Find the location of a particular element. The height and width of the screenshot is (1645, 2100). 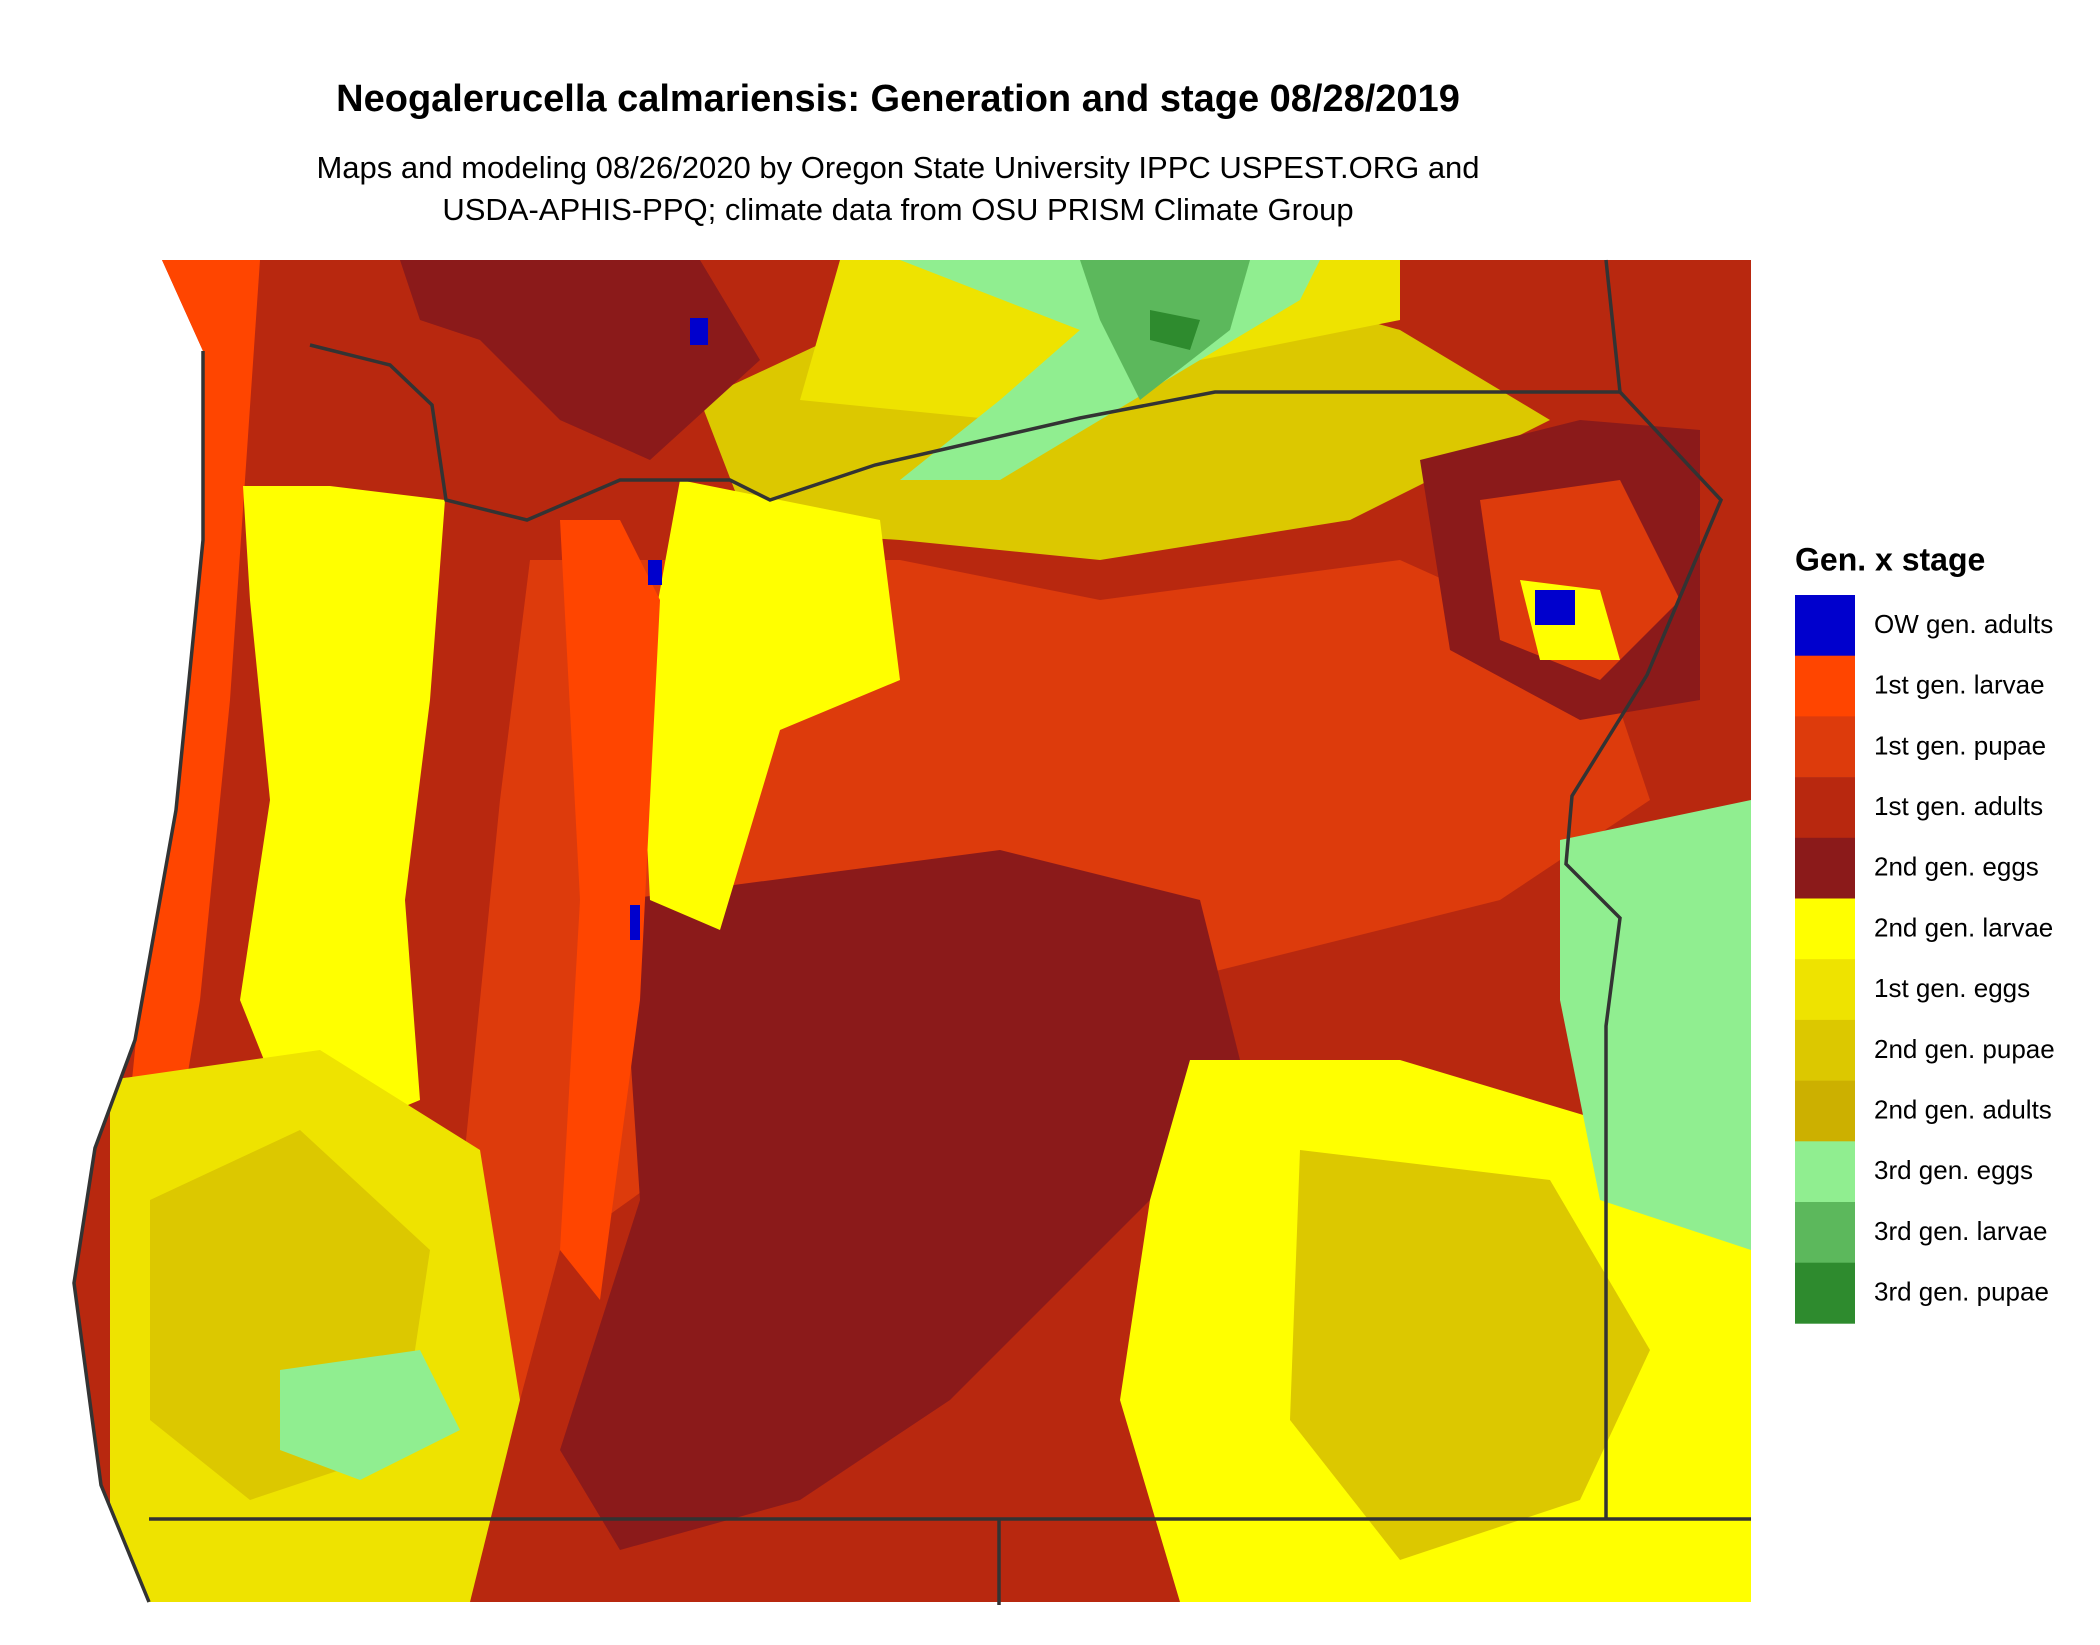

legend-label: 1st gen. larvae is located at coordinates (1959, 685).